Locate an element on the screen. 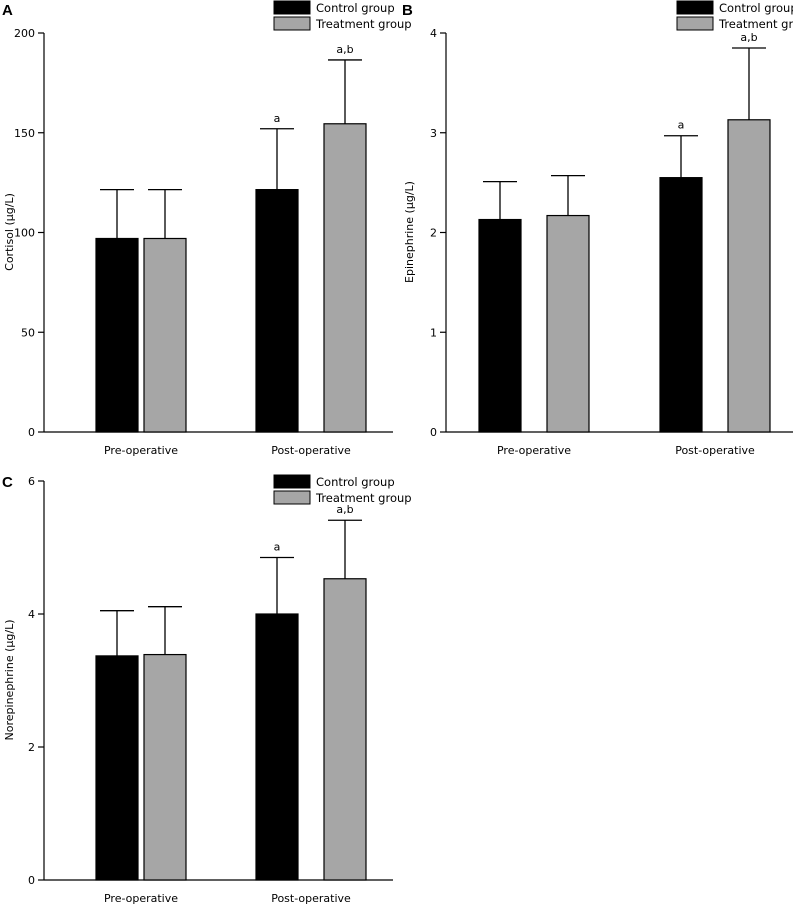 This screenshot has height=908, width=793. panel-b-y-tick-label: 4 is located at coordinates (433, 33).